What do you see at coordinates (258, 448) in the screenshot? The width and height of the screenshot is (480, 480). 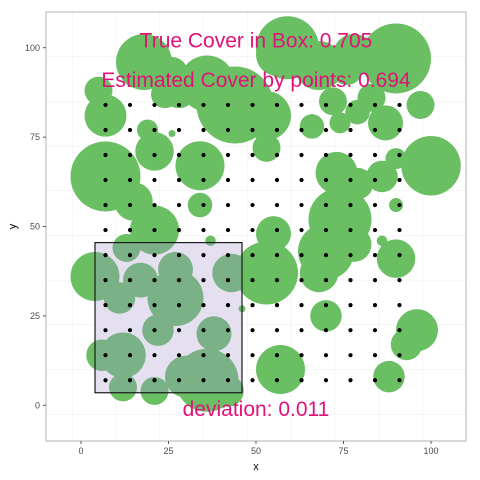 I see `x-axis-ticks: 0 25 50 75 100` at bounding box center [258, 448].